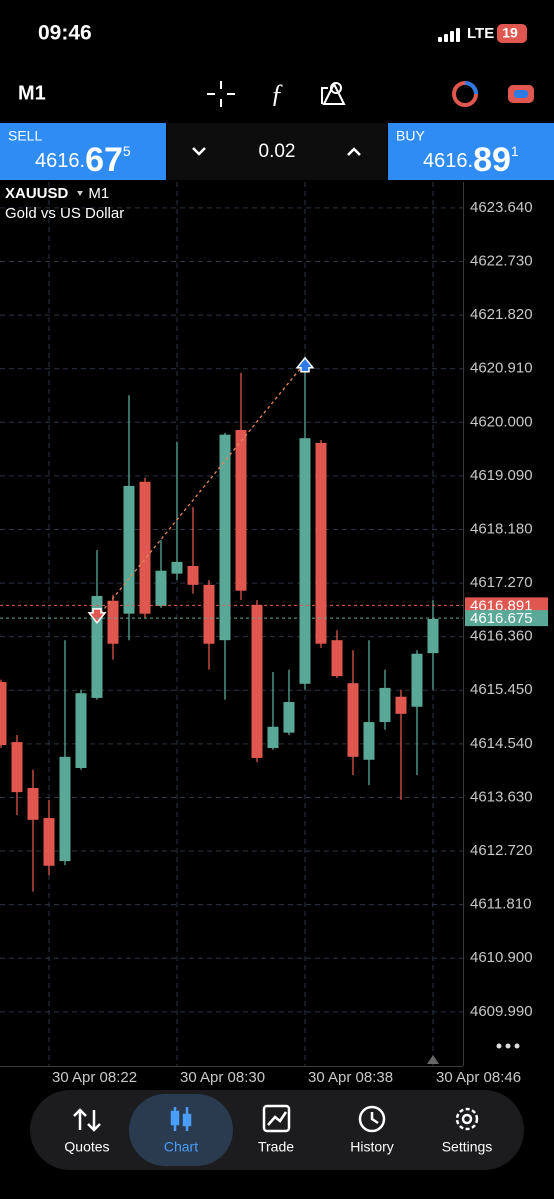 The height and width of the screenshot is (1199, 554). Describe the element at coordinates (25, 136) in the screenshot. I see `sell-label: SELL` at that location.